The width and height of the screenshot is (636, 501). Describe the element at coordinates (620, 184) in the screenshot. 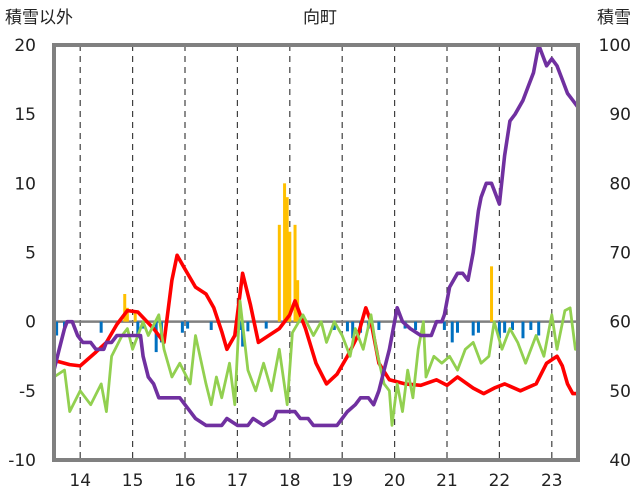

I see `y-right-tick-label: 80` at that location.